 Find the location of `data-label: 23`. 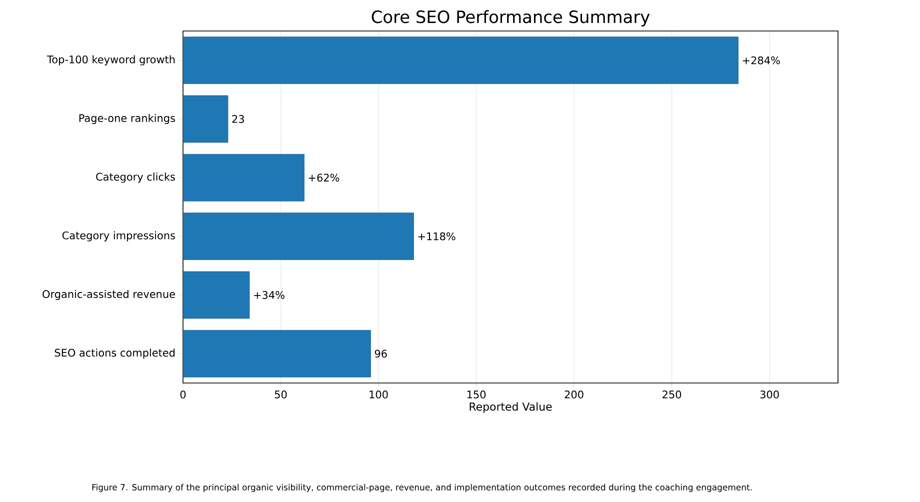

data-label: 23 is located at coordinates (238, 119).